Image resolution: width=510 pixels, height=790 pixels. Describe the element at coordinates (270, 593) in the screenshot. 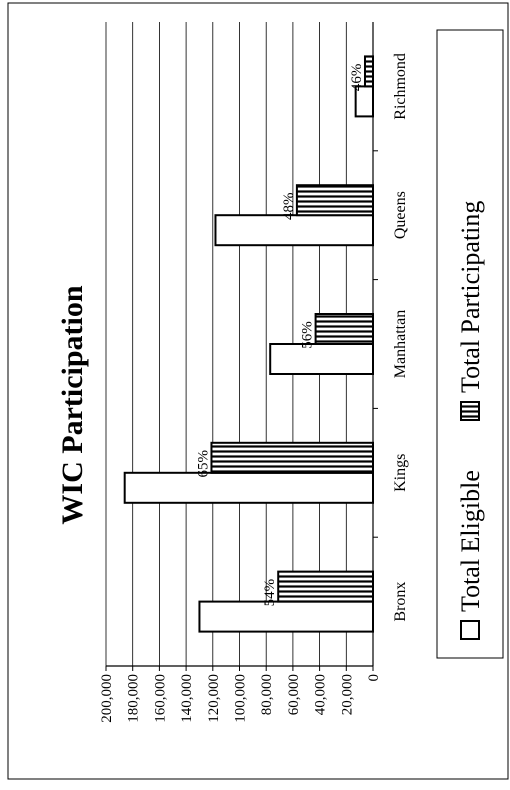

I see `data-label: 54%` at that location.